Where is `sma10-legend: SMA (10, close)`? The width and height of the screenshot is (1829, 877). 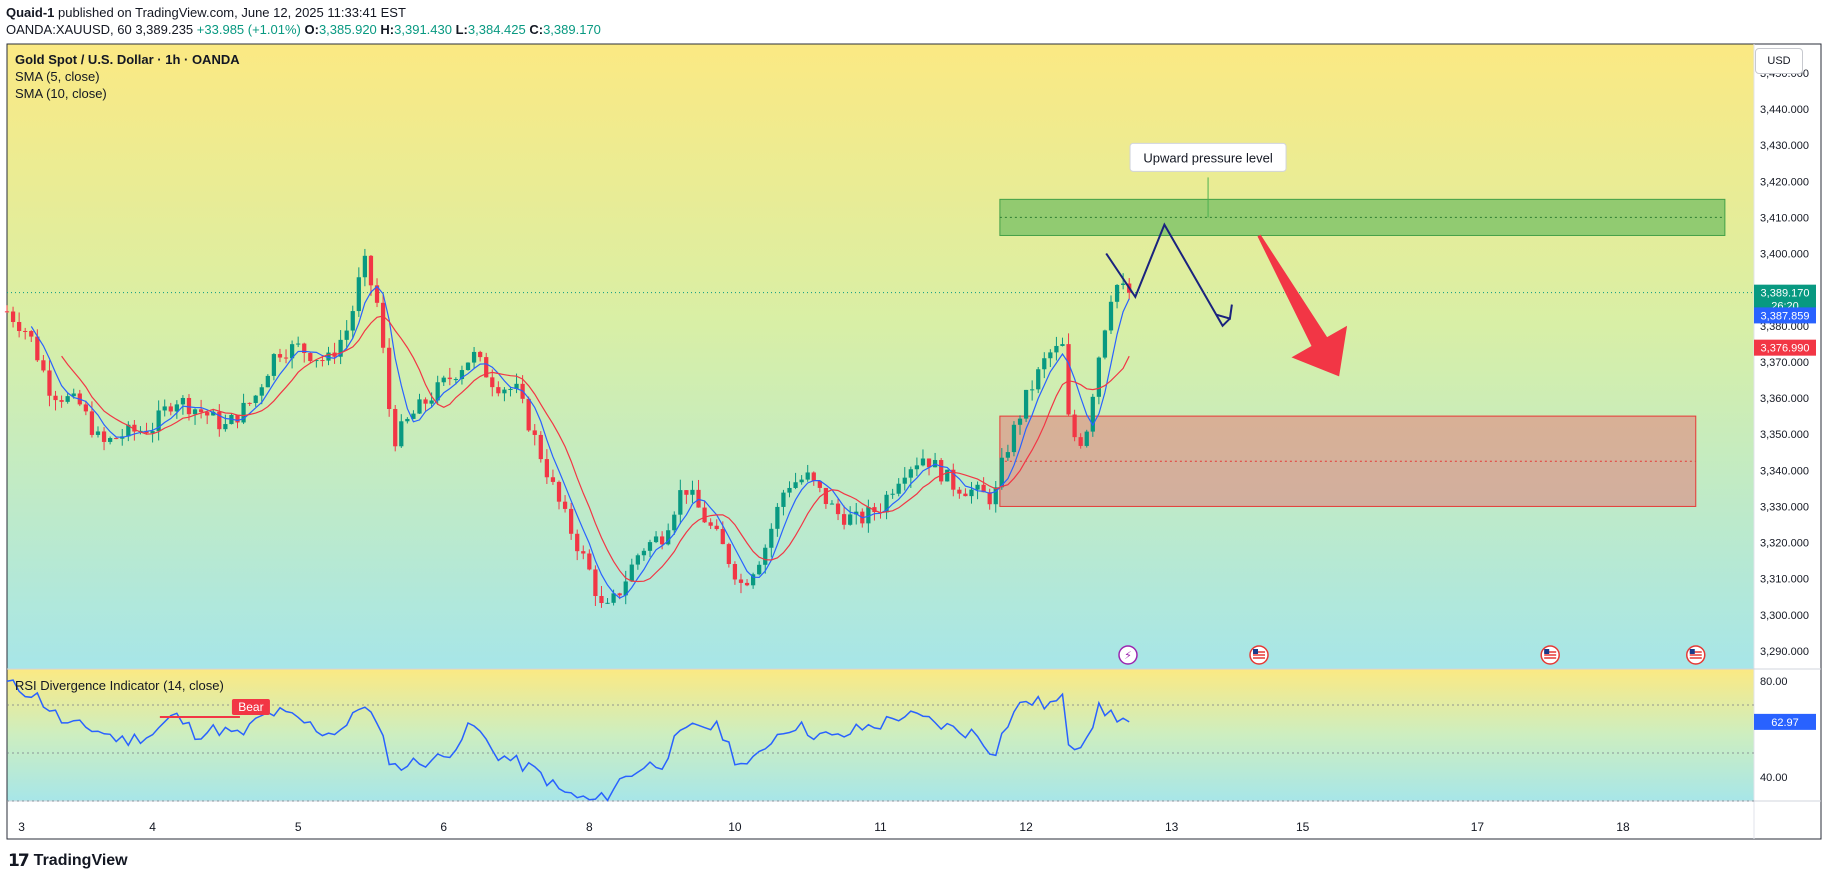
sma10-legend: SMA (10, close) is located at coordinates (61, 93).